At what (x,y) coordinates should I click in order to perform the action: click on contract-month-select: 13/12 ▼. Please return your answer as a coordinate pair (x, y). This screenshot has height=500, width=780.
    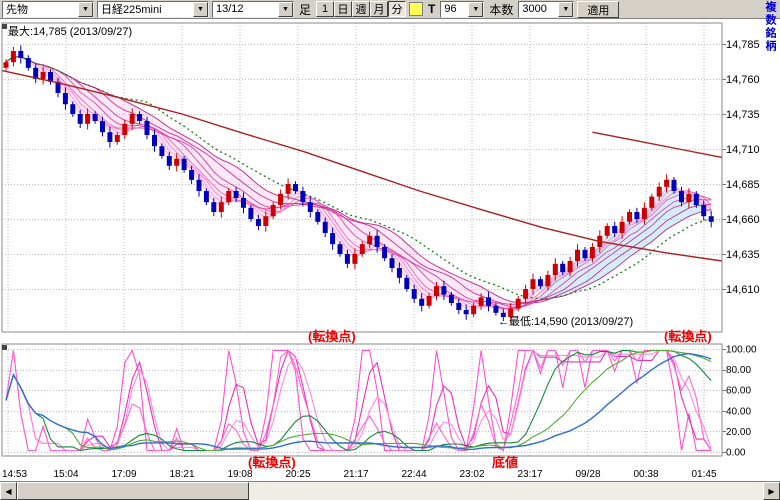
    Looking at the image, I should click on (253, 9).